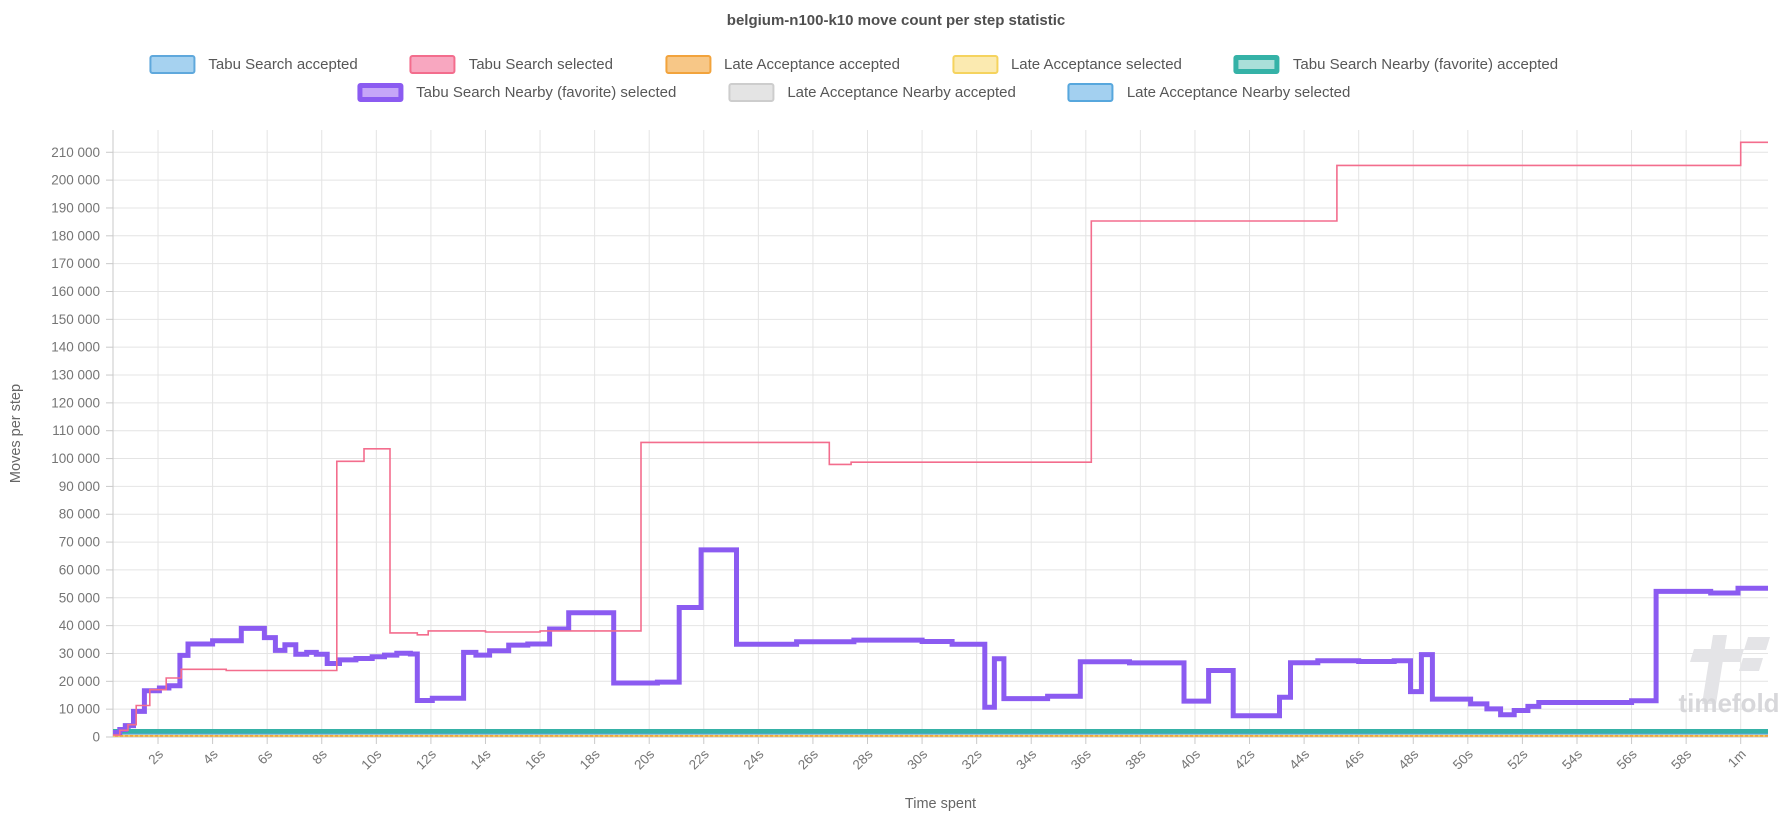 The image size is (1792, 832). I want to click on y-tick-label: 120 000, so click(75, 402).